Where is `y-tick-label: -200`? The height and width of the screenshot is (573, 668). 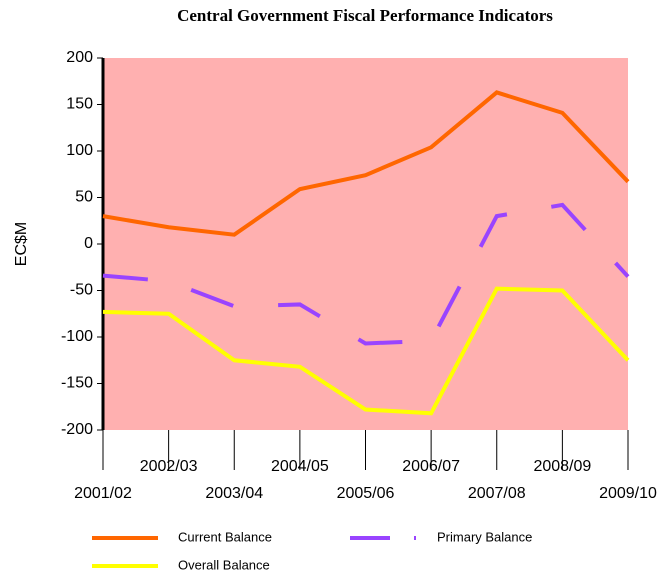 y-tick-label: -200 is located at coordinates (77, 429).